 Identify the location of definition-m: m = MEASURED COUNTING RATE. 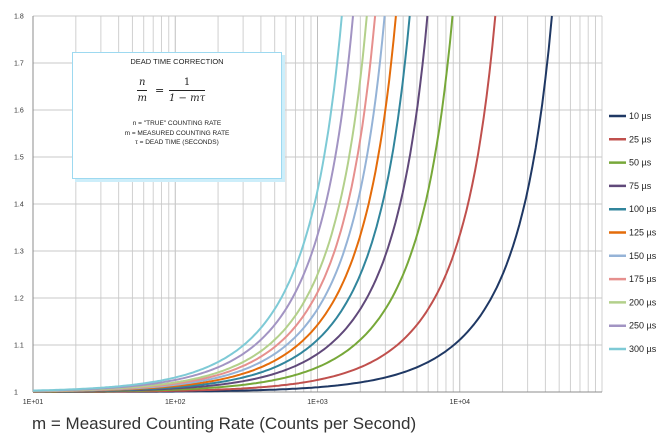
(177, 133).